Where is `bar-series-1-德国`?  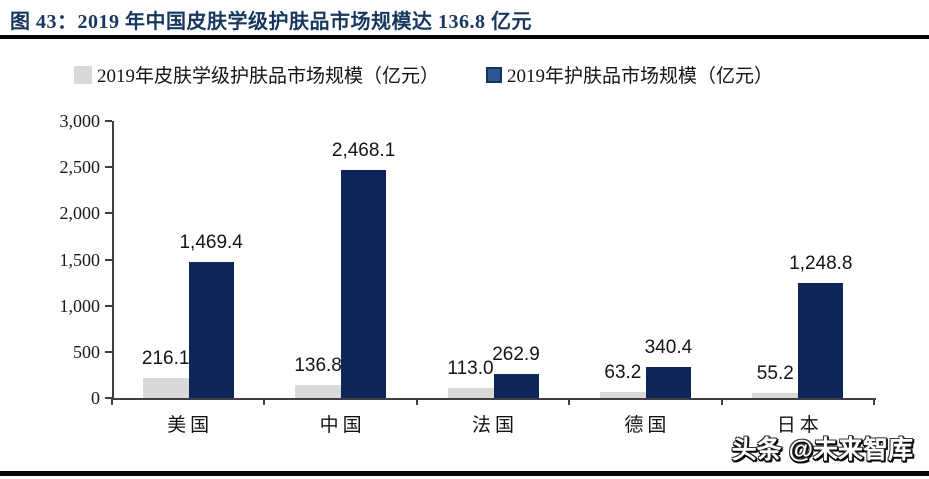
bar-series-1-德国 is located at coordinates (668, 382).